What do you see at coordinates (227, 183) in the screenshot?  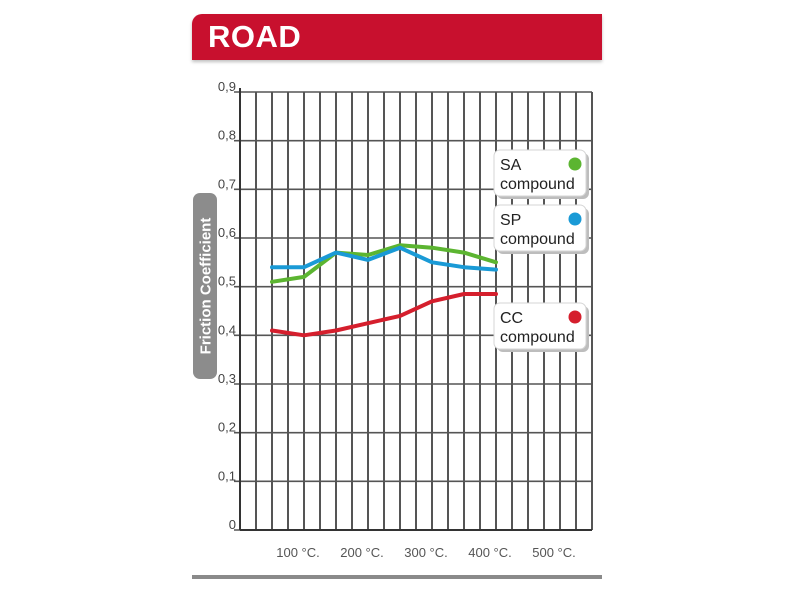 I see `y-tick-label: 0,7` at bounding box center [227, 183].